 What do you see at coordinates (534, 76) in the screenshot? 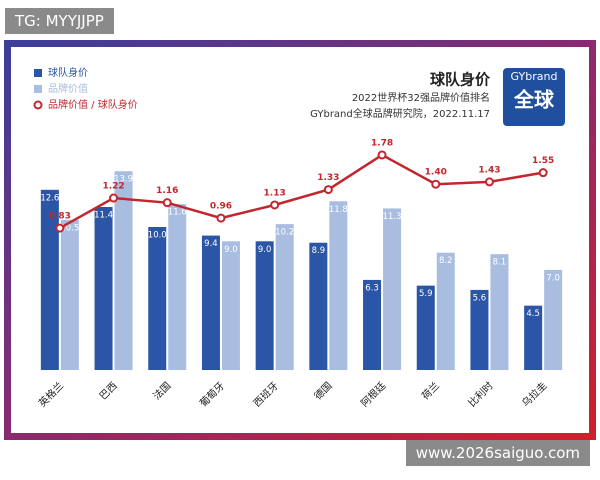
I see `logo-brand: GYbrand` at bounding box center [534, 76].